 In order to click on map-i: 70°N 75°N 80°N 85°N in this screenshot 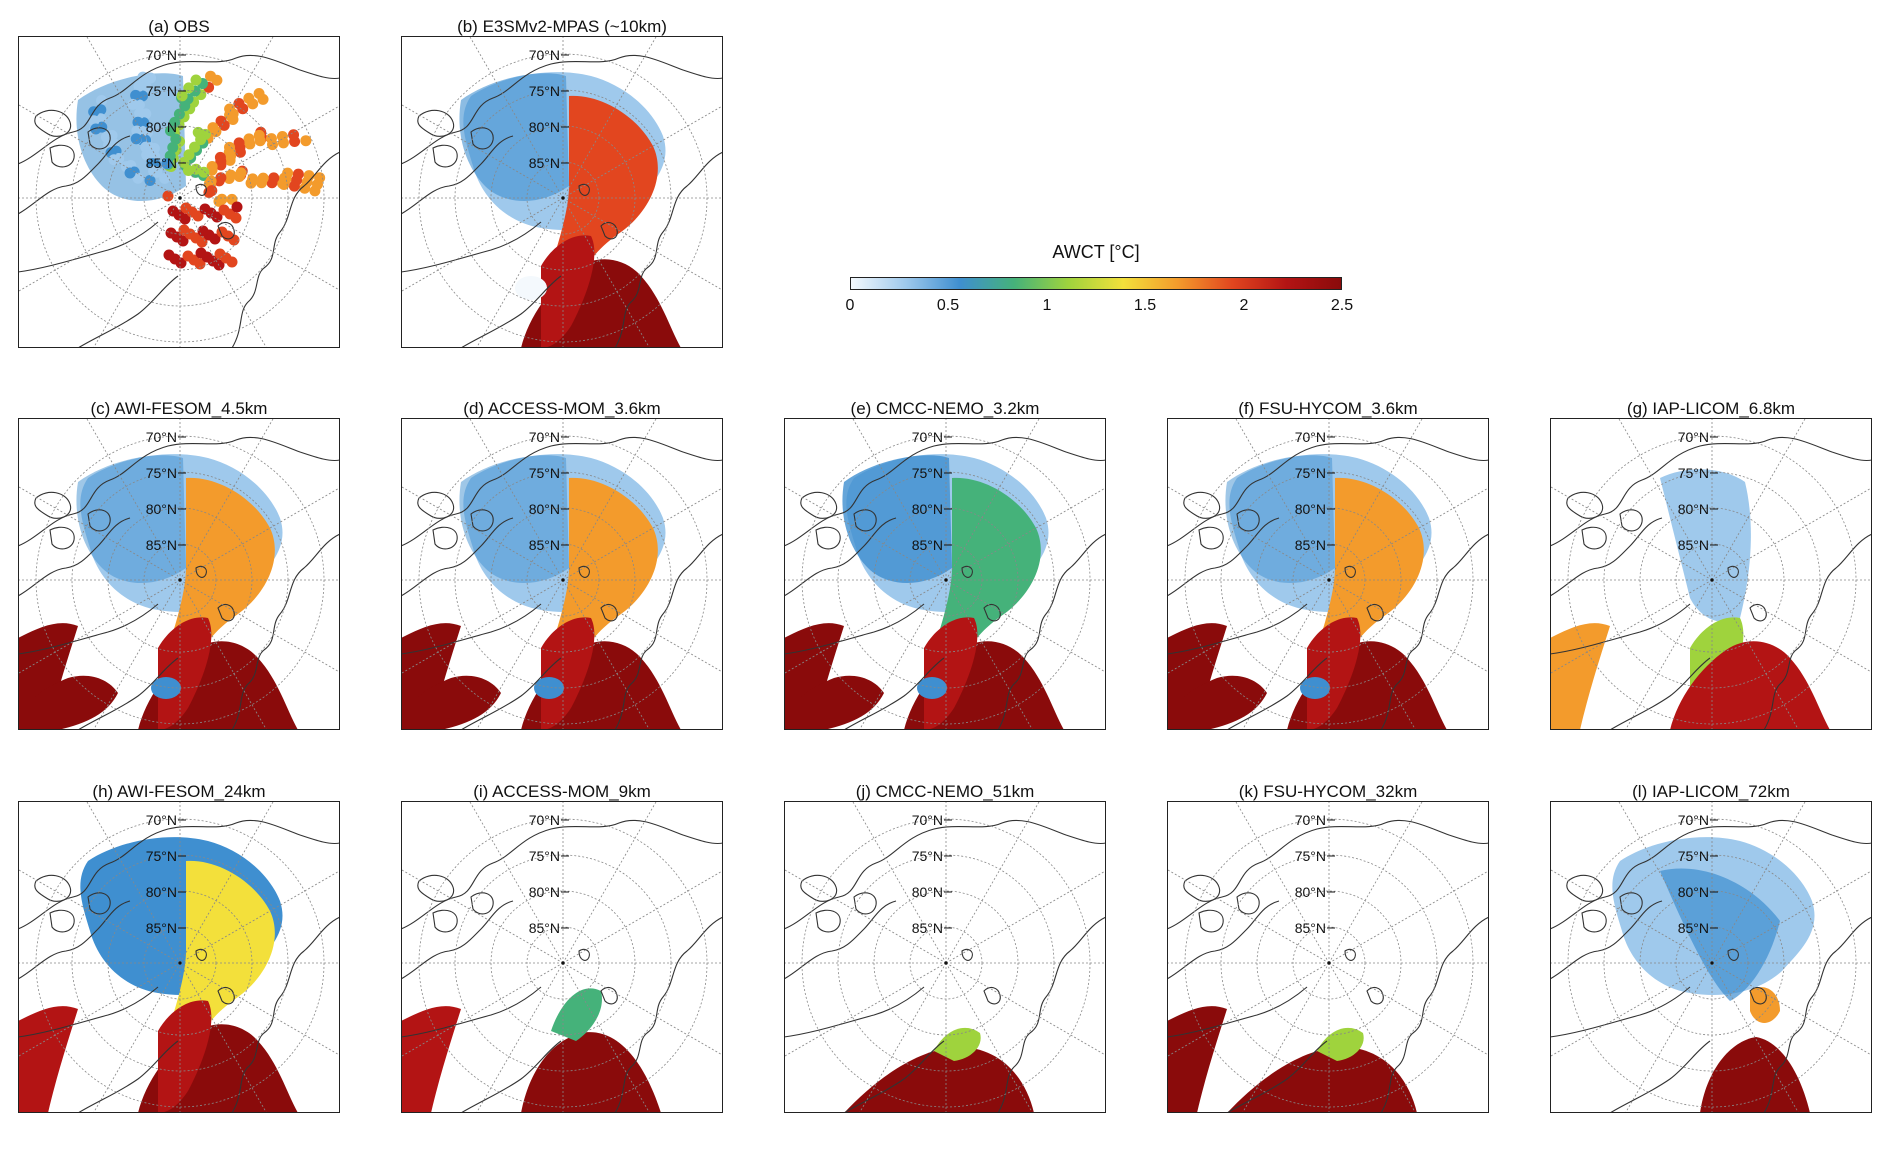, I will do `click(562, 957)`.